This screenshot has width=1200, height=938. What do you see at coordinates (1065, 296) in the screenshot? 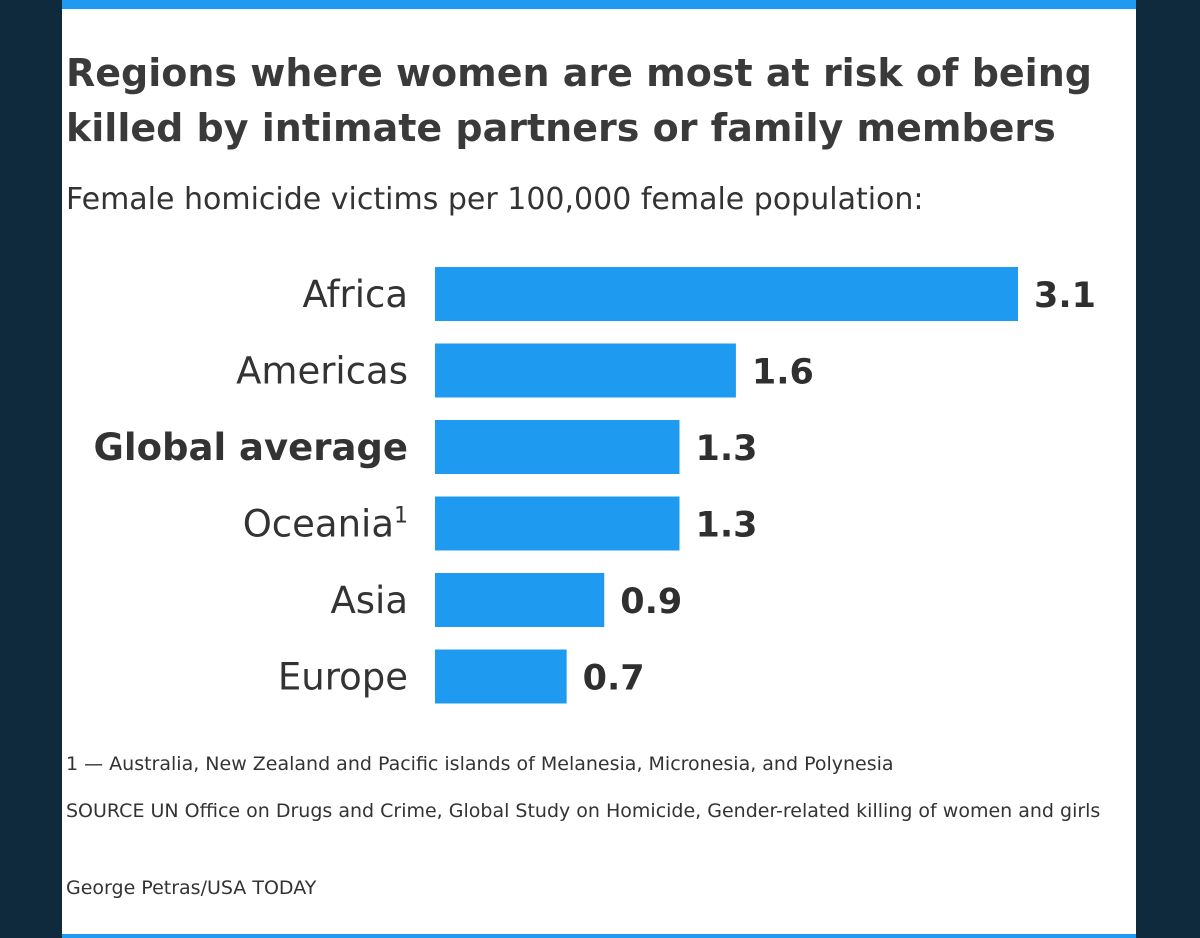
I see `value-label-africa: 3.1` at bounding box center [1065, 296].